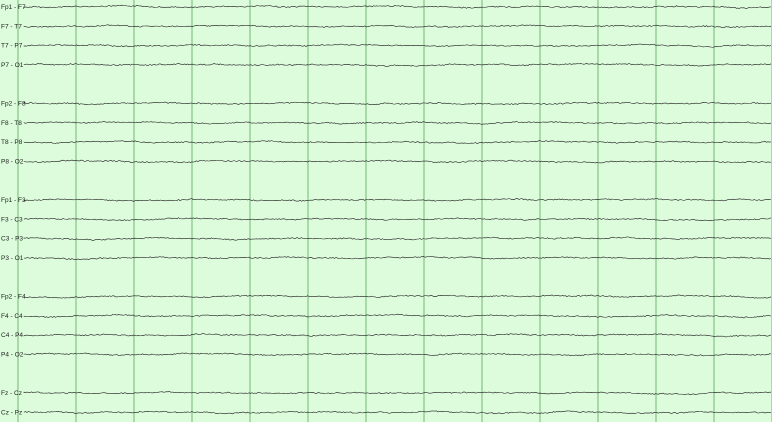  Describe the element at coordinates (12, 142) in the screenshot. I see `channel-label: T8 - P8` at that location.